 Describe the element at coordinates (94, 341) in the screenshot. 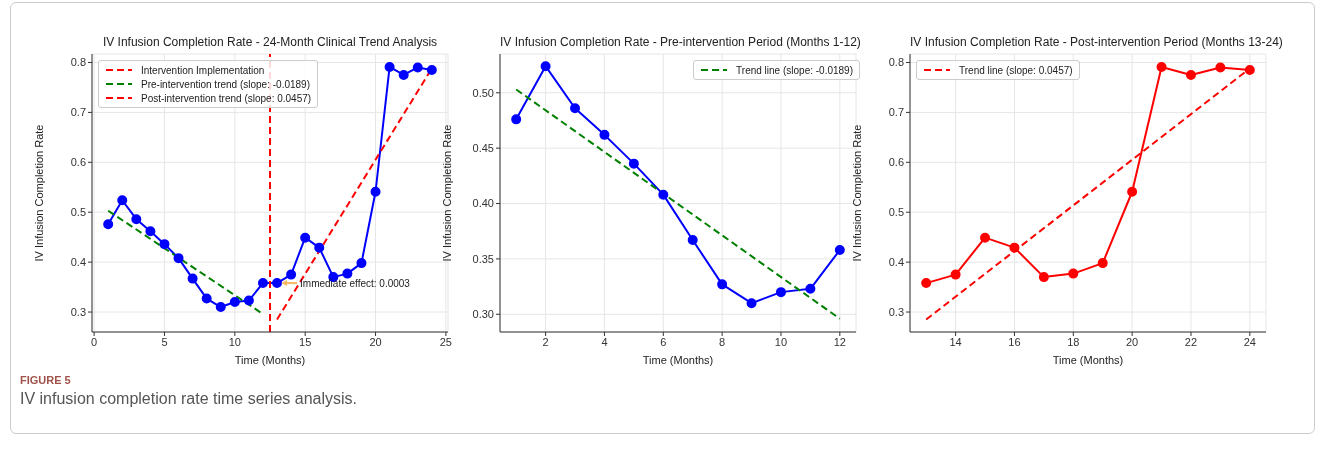

I see `x-tick-label: 0` at that location.